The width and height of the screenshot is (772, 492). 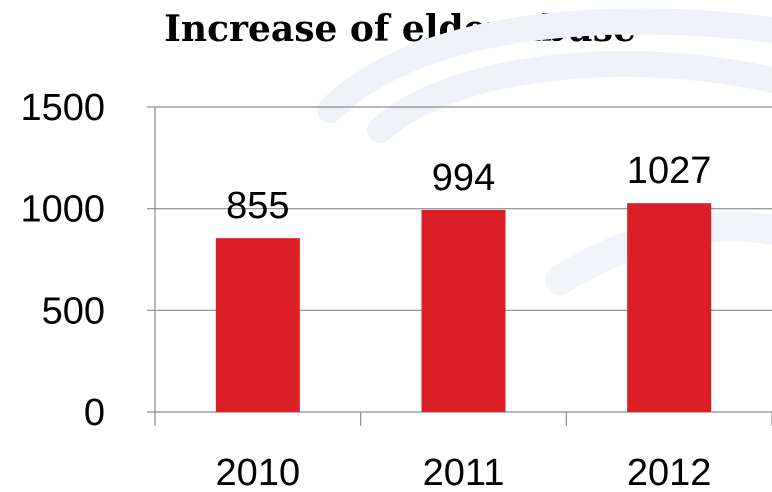 I want to click on y-tick-label: 1000, so click(x=62, y=210).